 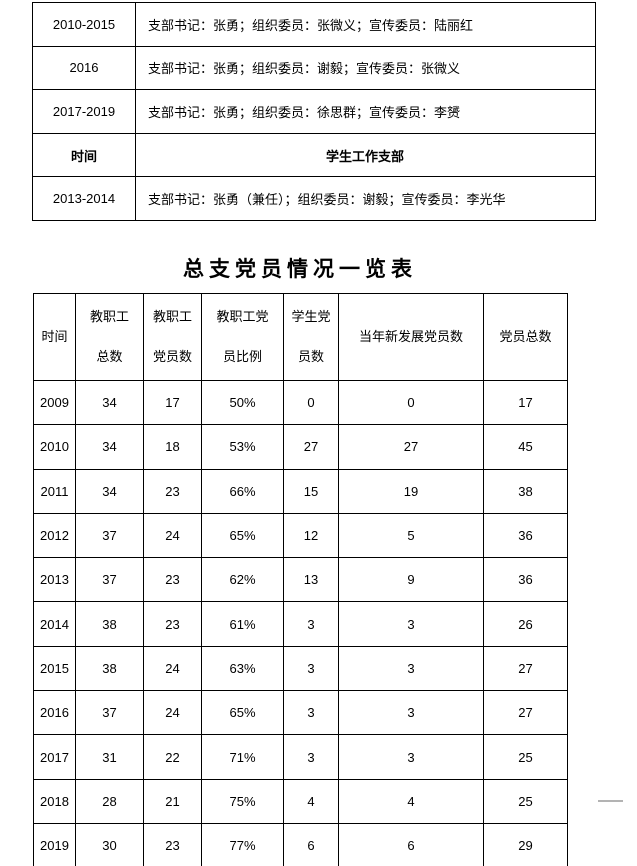 What do you see at coordinates (109, 844) in the screenshot?
I see `data-cell: 30` at bounding box center [109, 844].